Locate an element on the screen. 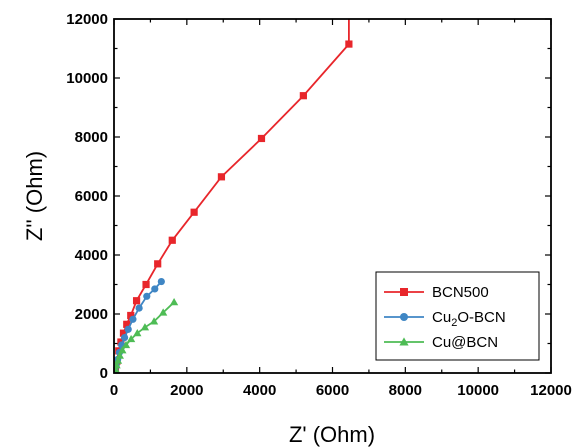 This screenshot has width=582, height=447. x-axis-title: Z' (Ohm) is located at coordinates (332, 434).